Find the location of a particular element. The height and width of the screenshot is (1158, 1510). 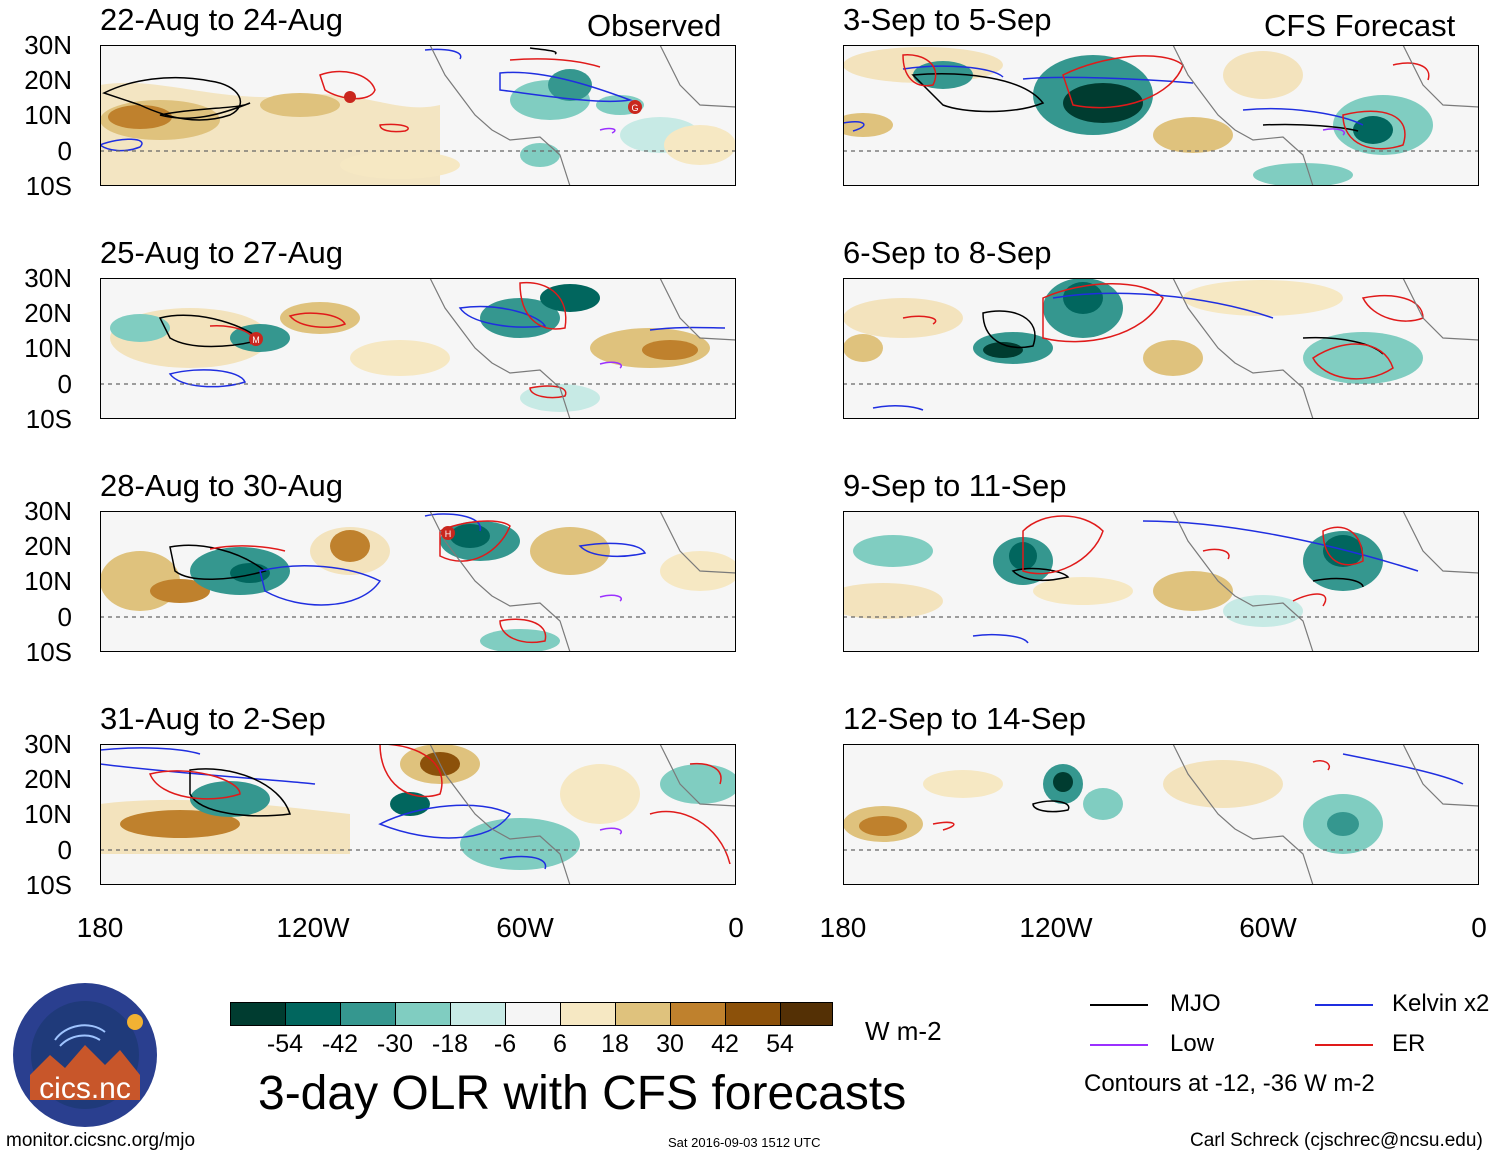

legend-line-mjo is located at coordinates (1119, 1005).